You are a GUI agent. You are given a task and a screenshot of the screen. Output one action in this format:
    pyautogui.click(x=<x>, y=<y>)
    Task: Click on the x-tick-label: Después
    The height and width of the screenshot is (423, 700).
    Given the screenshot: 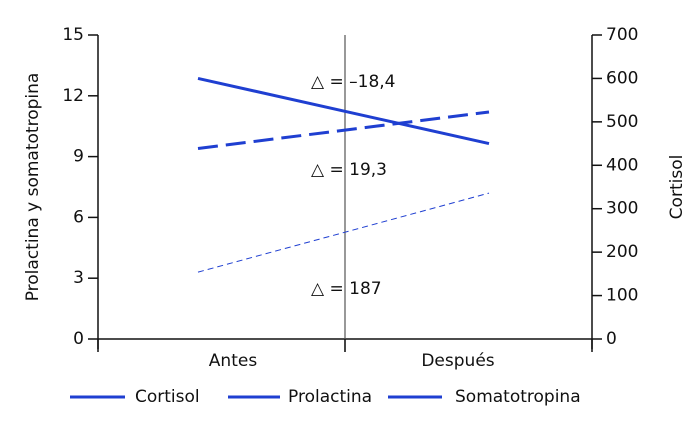 What is the action you would take?
    pyautogui.click(x=457, y=361)
    